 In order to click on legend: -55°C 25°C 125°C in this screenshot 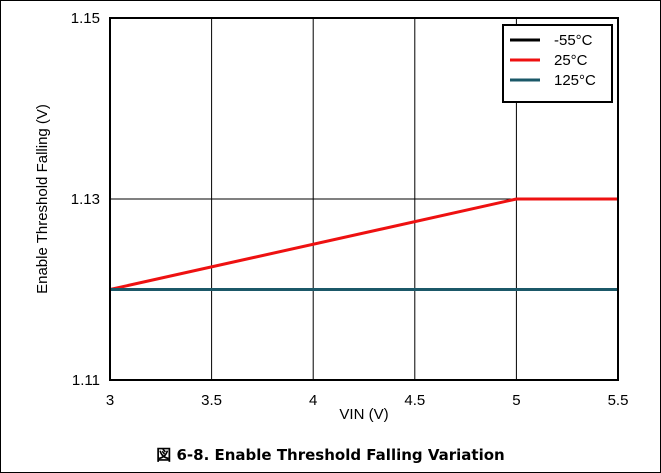, I will do `click(557, 63)`.